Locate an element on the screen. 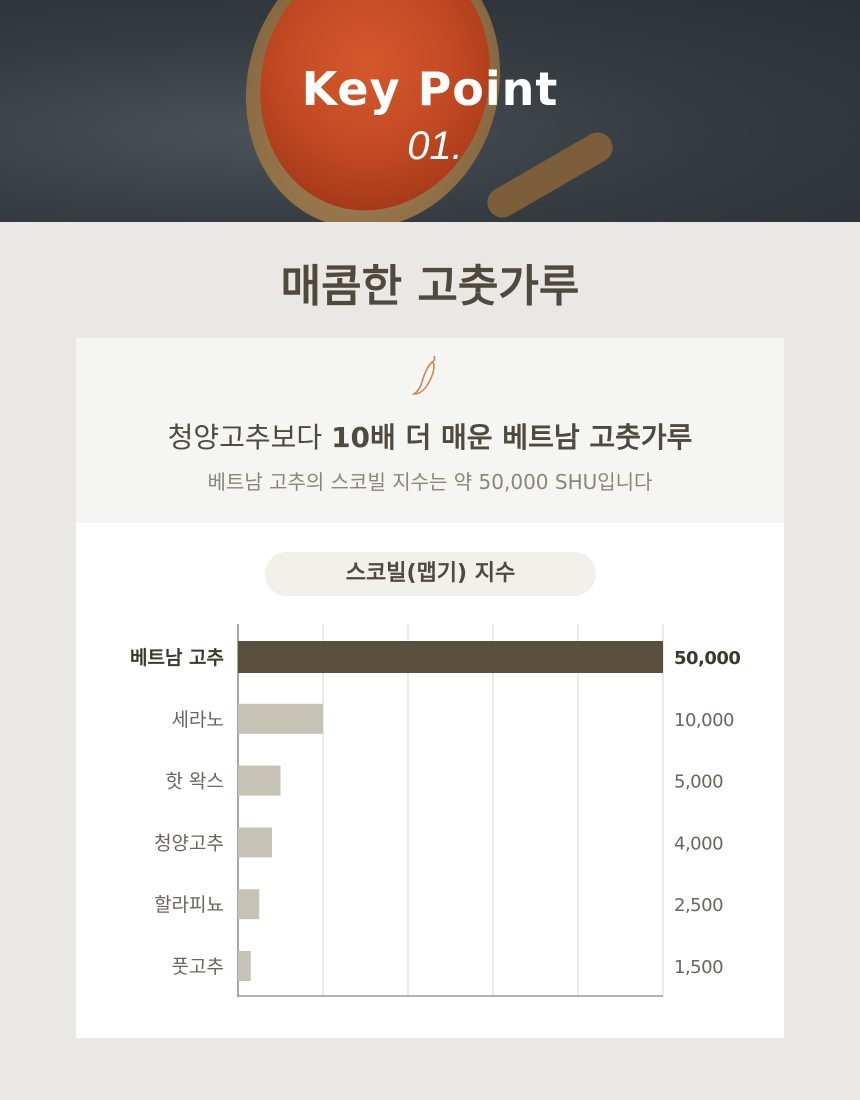 This screenshot has height=1100, width=860. category-label: 풋고추 is located at coordinates (198, 967).